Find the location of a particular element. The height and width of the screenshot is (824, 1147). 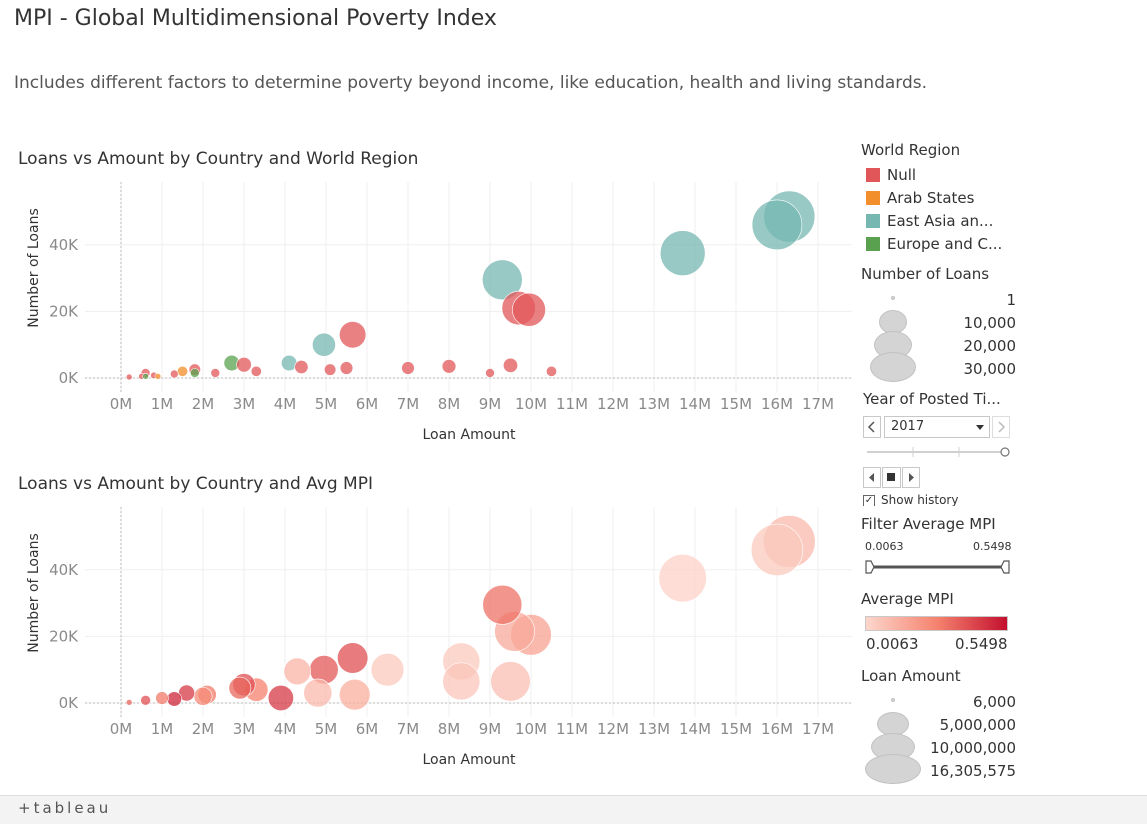

x-tick-label: 17M is located at coordinates (818, 404).